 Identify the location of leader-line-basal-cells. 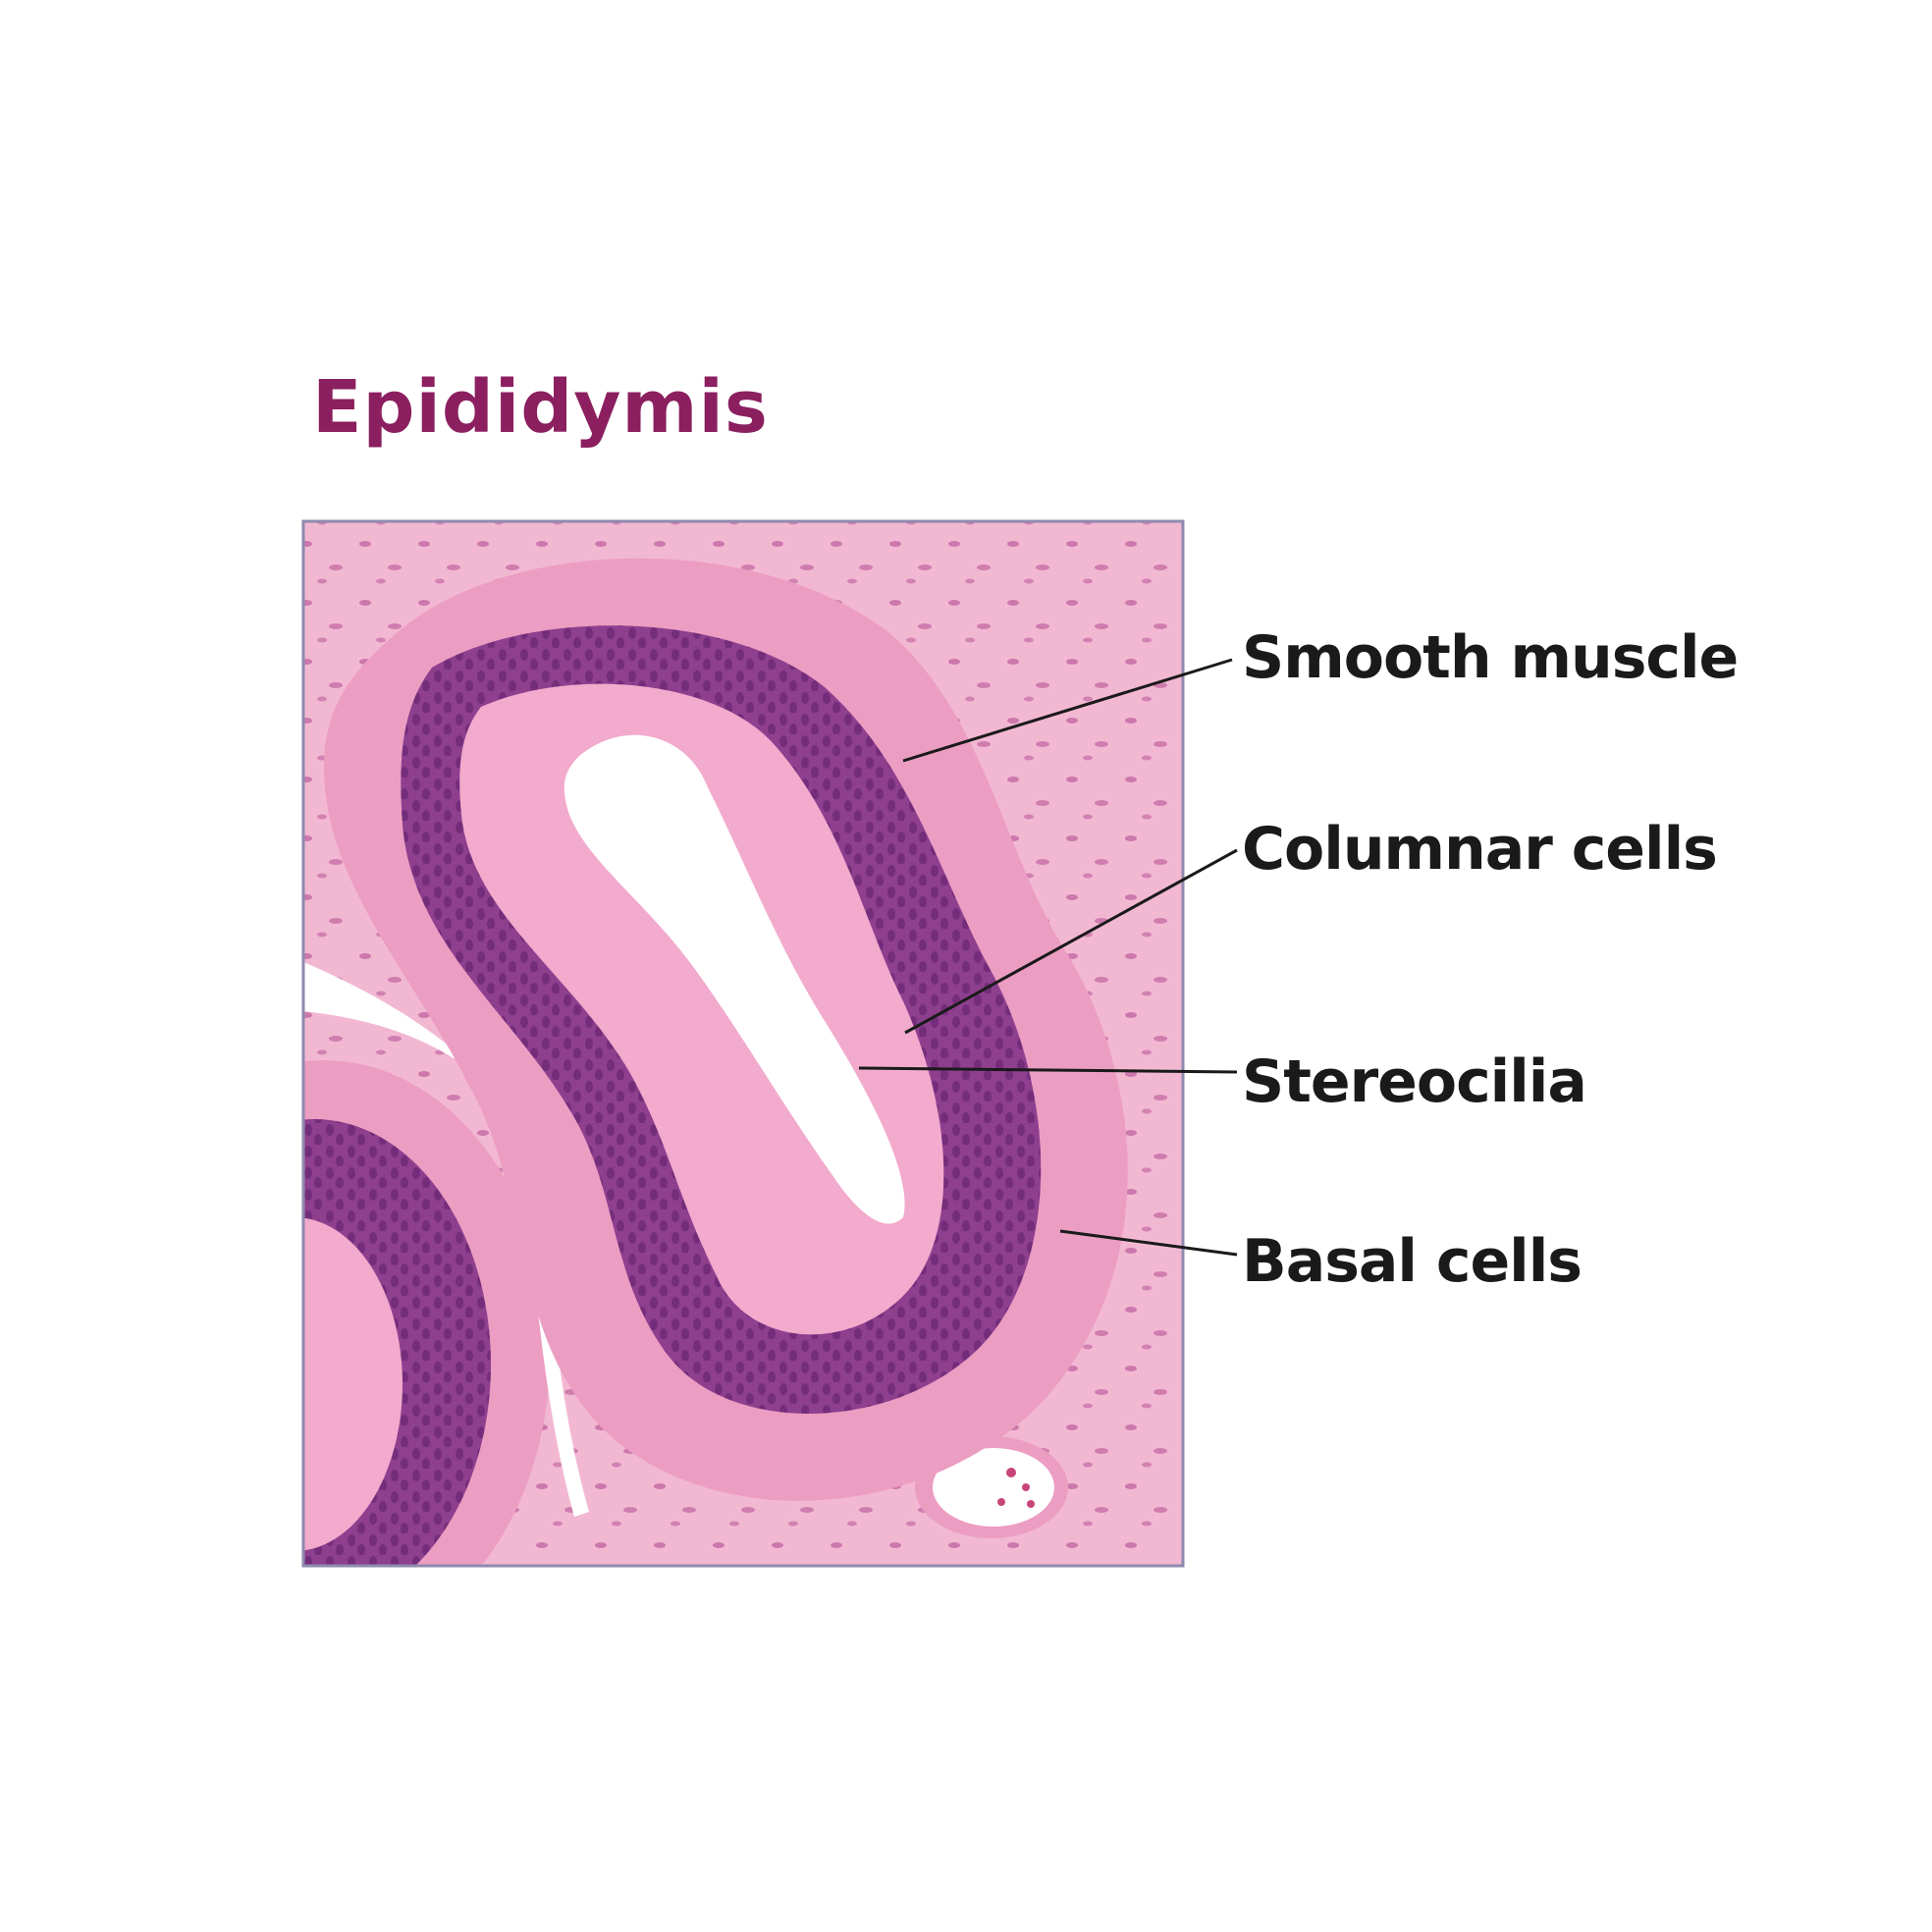
(1148, 1243).